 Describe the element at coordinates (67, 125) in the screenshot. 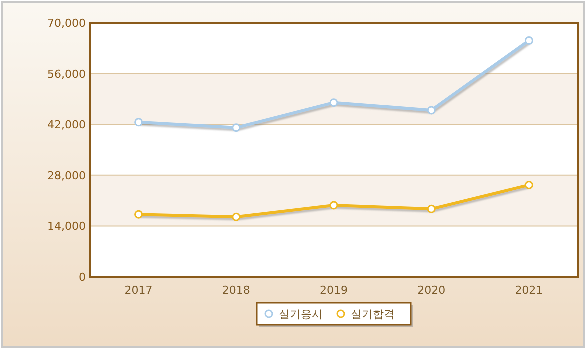

I see `y-tick-label: 42,000` at that location.